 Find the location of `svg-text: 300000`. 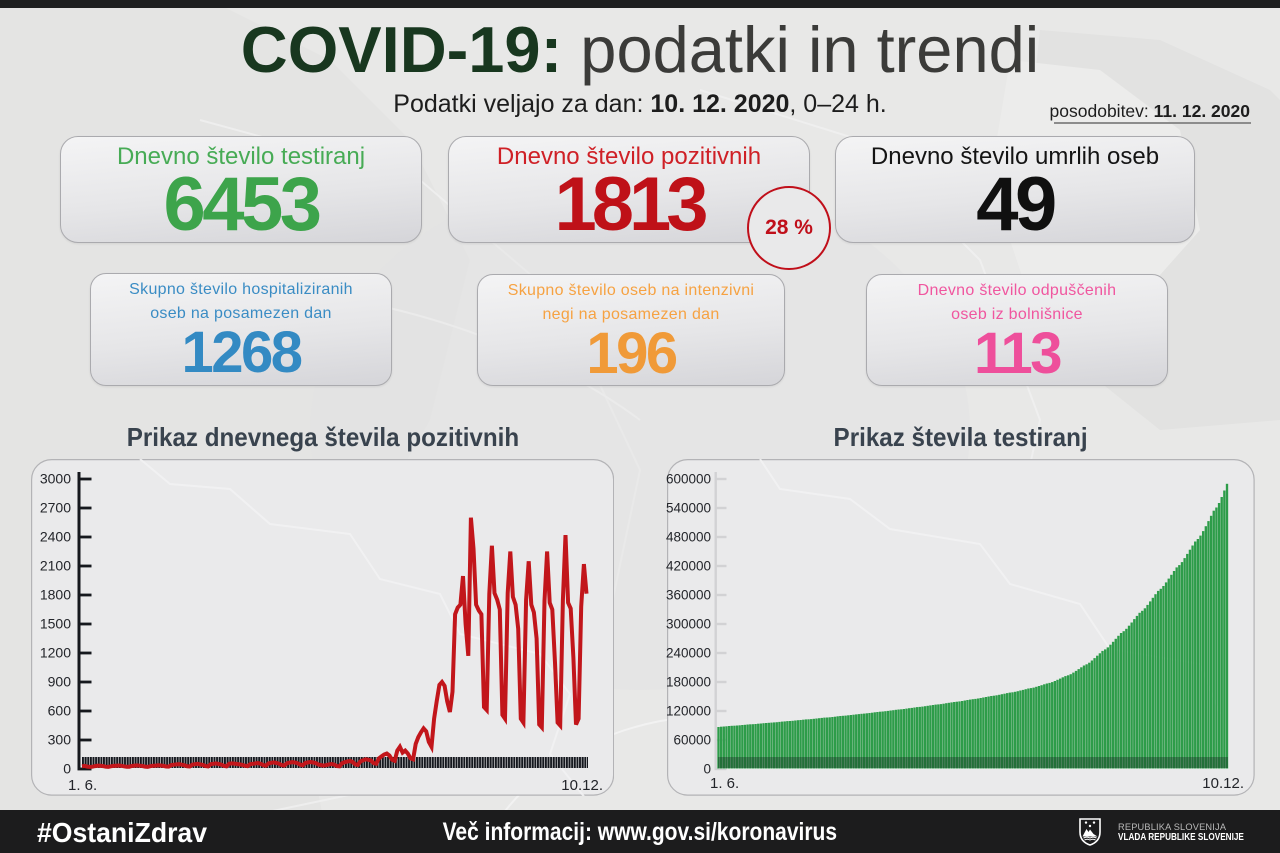

svg-text: 300000 is located at coordinates (688, 624).